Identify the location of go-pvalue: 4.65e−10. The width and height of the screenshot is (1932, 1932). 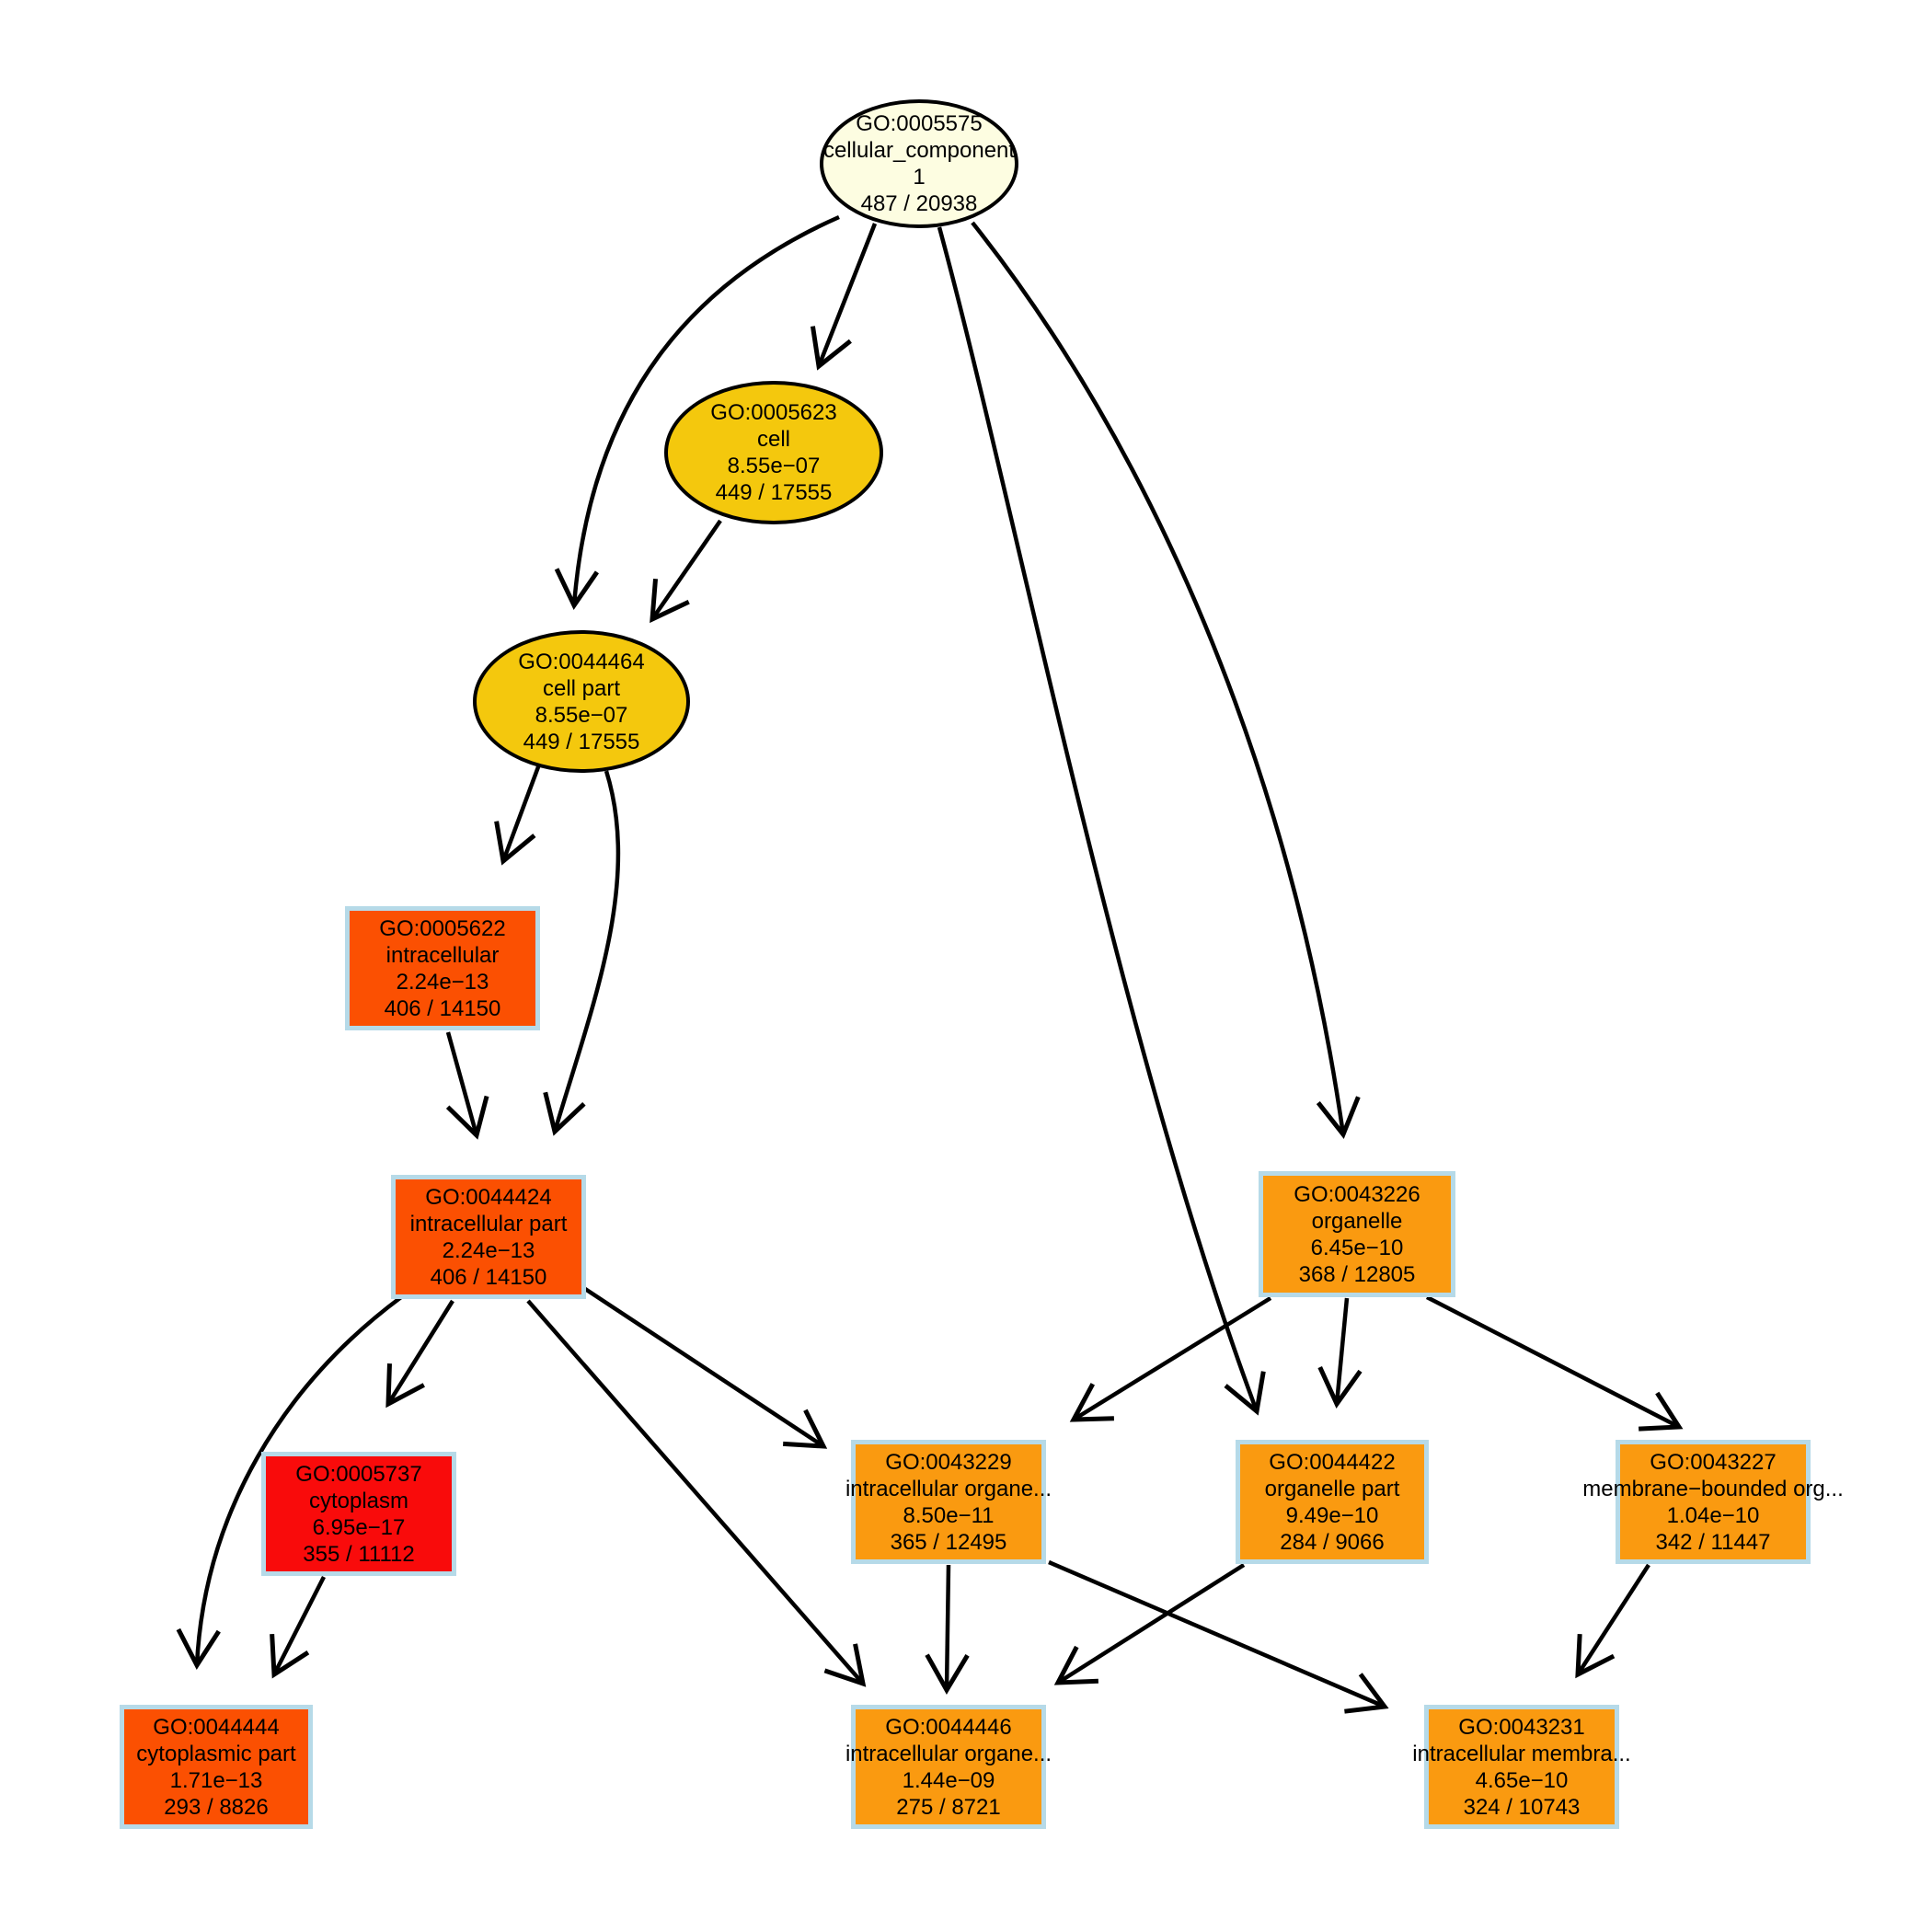
(1522, 1780).